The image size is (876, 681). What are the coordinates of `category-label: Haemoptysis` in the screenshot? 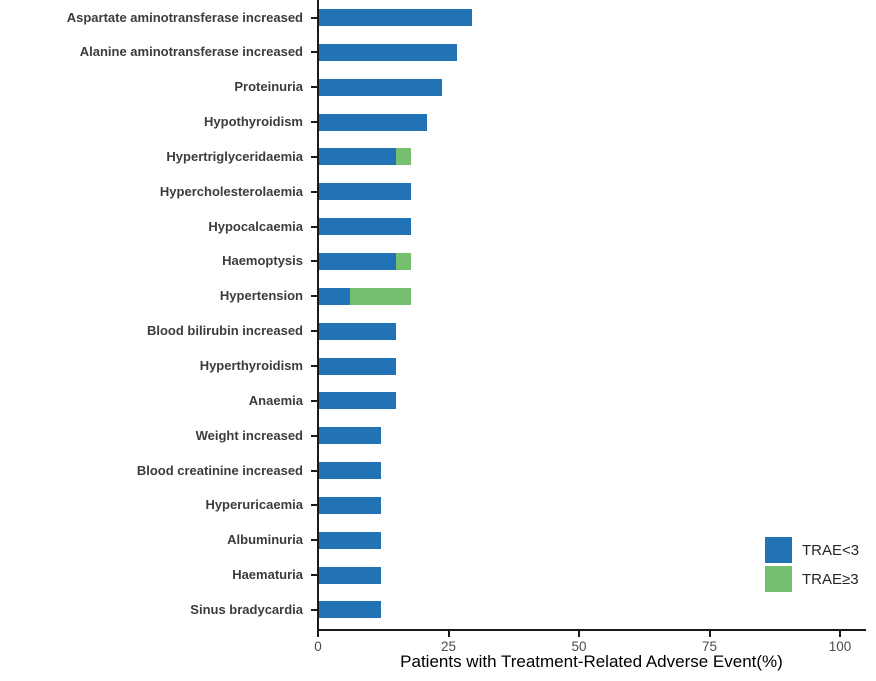 It's located at (262, 261).